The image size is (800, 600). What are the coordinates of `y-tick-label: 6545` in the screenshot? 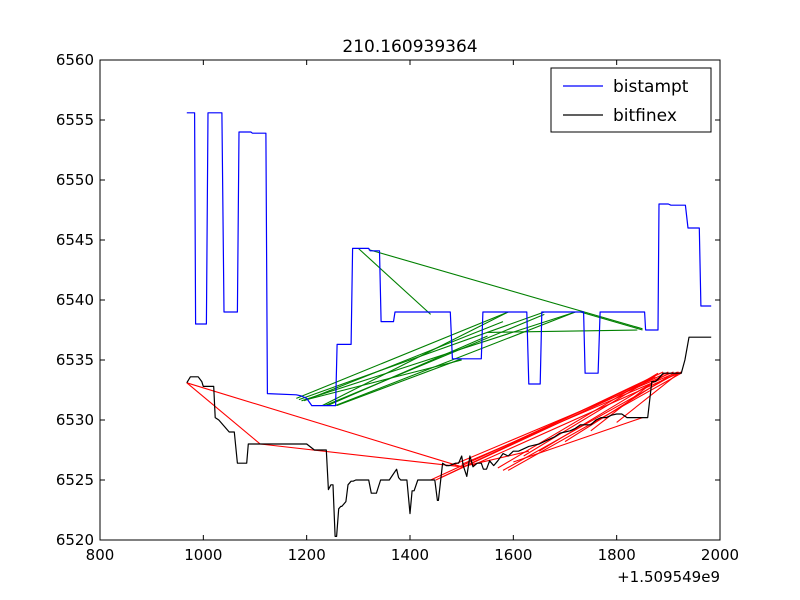 It's located at (75, 240).